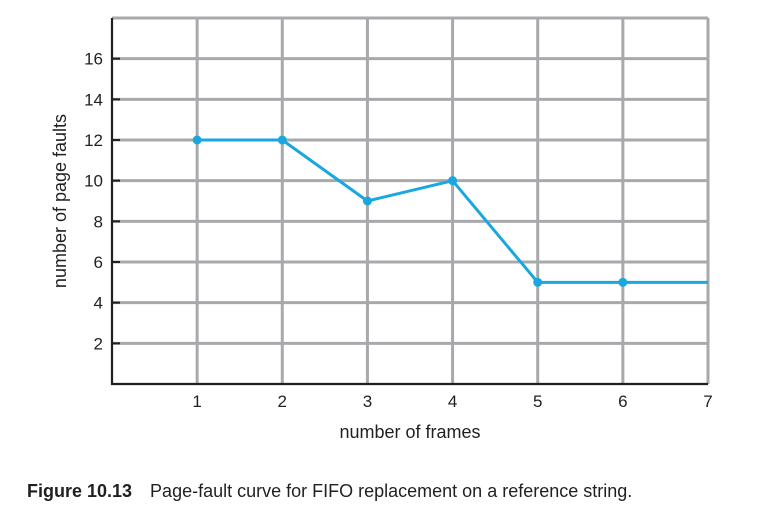 The height and width of the screenshot is (515, 780). I want to click on y-axis-label: number of page faults, so click(60, 201).